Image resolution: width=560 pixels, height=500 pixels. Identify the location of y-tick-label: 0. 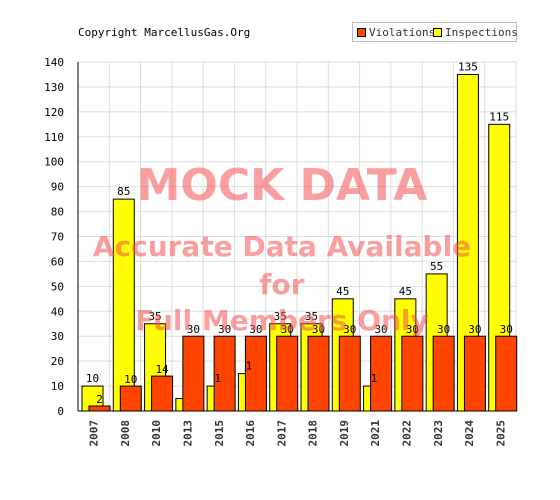
(60, 411).